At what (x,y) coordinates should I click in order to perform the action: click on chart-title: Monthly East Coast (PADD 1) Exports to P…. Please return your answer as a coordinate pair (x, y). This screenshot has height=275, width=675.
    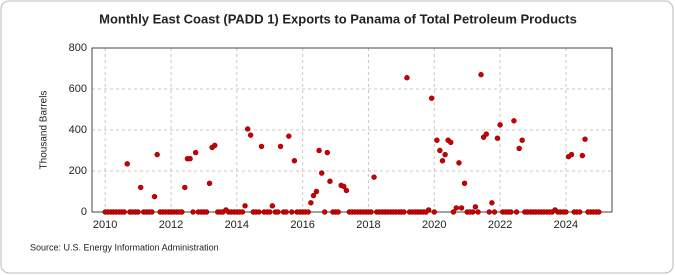
    Looking at the image, I should click on (338, 18).